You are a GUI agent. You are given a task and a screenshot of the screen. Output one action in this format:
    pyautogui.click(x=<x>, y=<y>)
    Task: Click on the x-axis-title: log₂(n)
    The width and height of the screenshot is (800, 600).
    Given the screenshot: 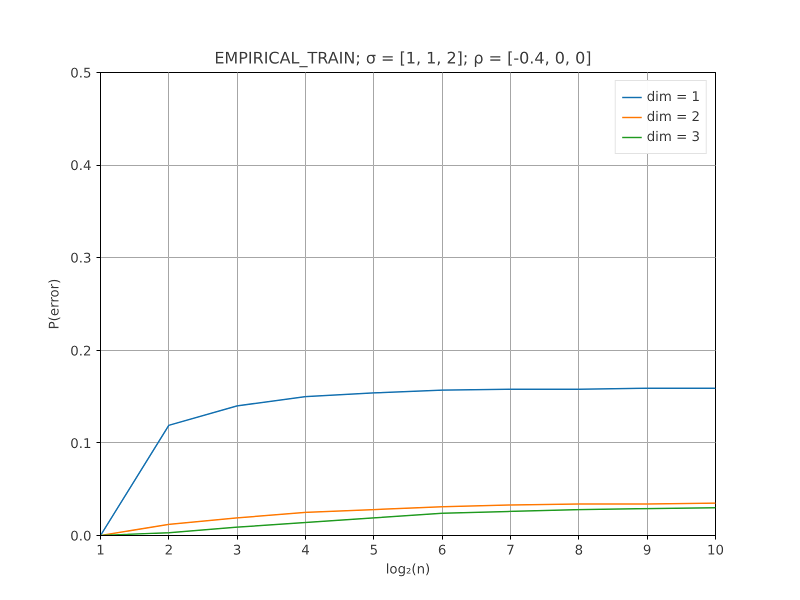 What is the action you would take?
    pyautogui.click(x=408, y=570)
    